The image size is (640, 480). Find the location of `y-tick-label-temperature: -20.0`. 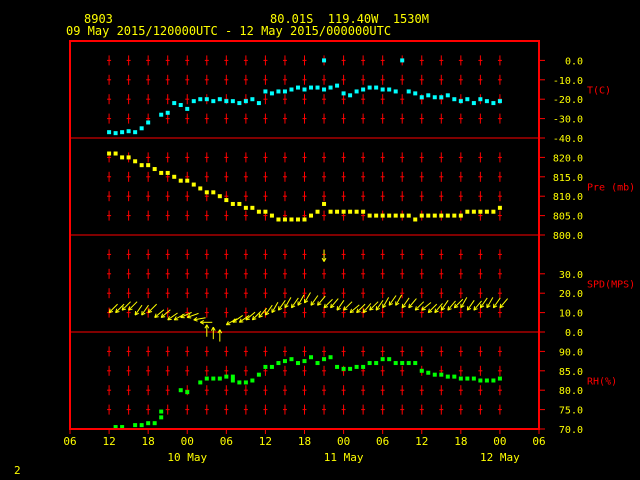

y-tick-label-temperature: -20.0 is located at coordinates (568, 100).